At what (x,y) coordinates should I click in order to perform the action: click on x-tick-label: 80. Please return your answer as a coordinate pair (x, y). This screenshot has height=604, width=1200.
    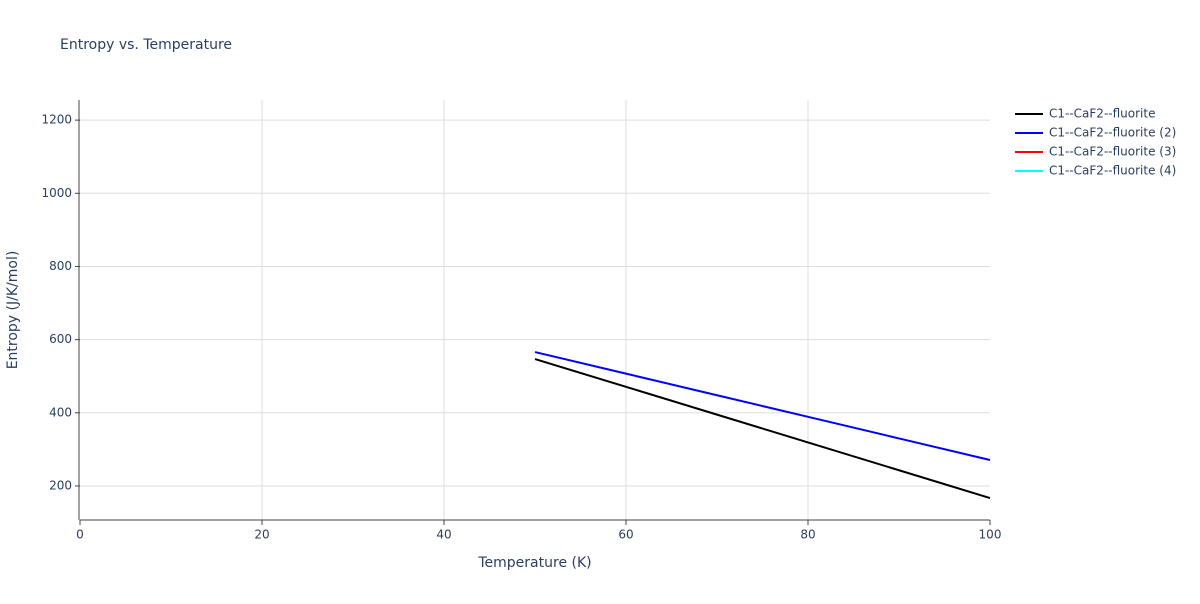
    Looking at the image, I should click on (807, 535).